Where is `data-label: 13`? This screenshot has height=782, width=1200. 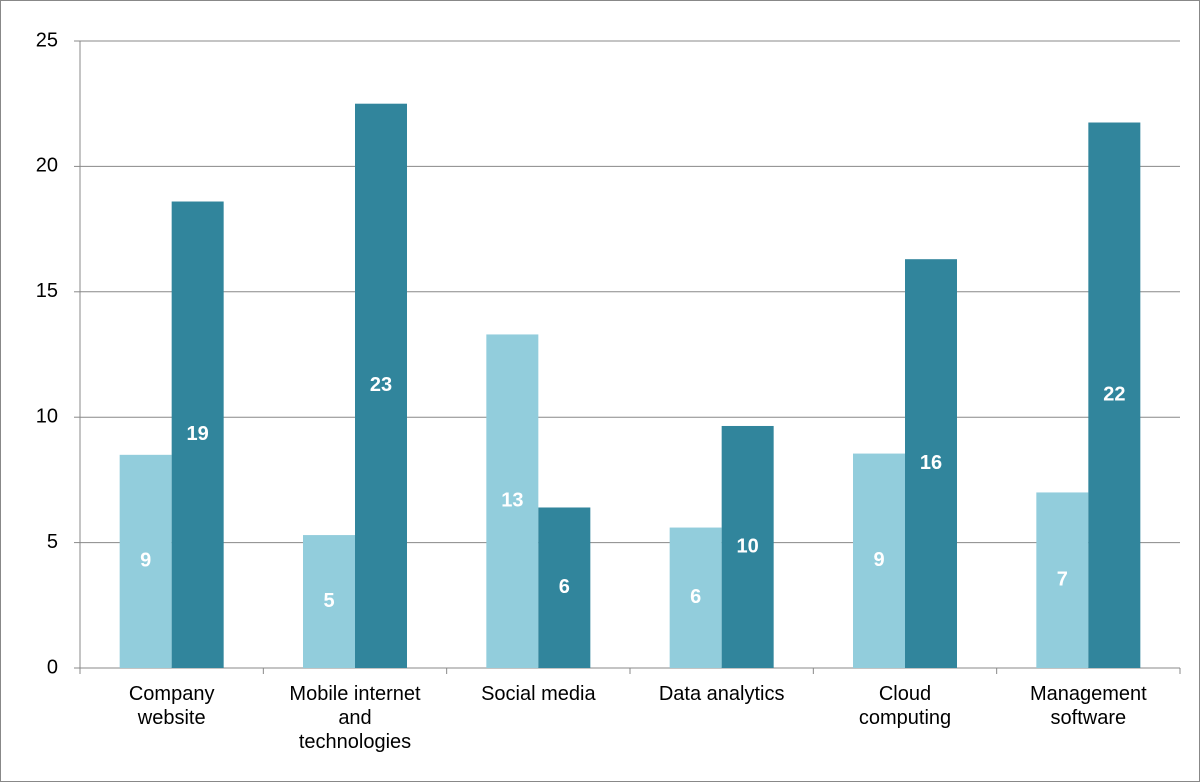
data-label: 13 is located at coordinates (512, 500).